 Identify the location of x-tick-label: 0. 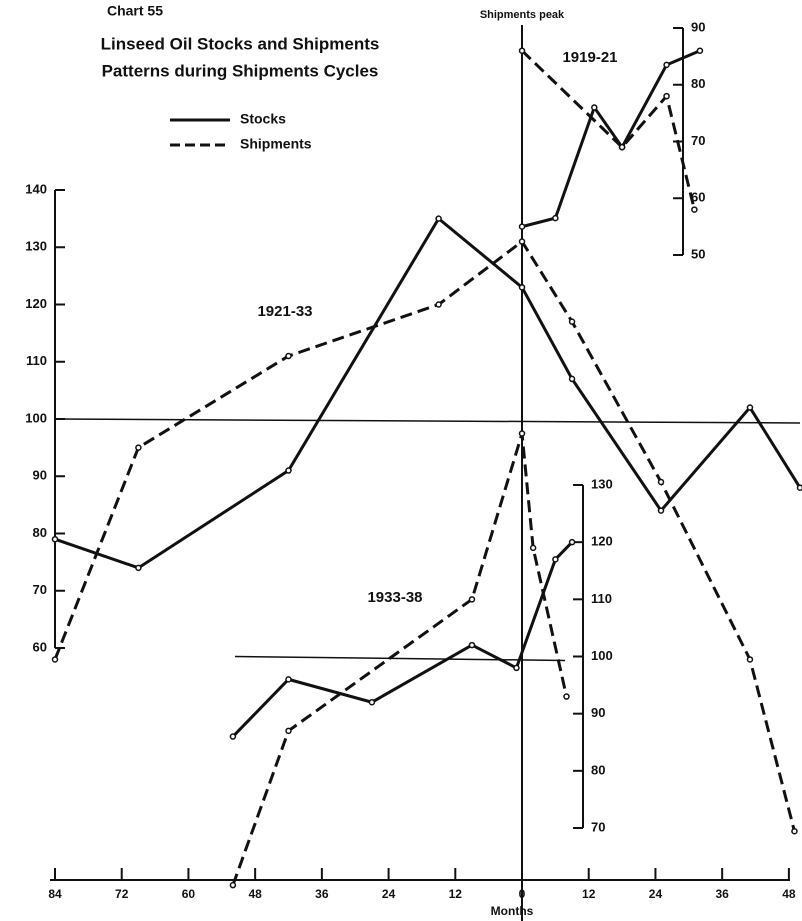
(522, 894).